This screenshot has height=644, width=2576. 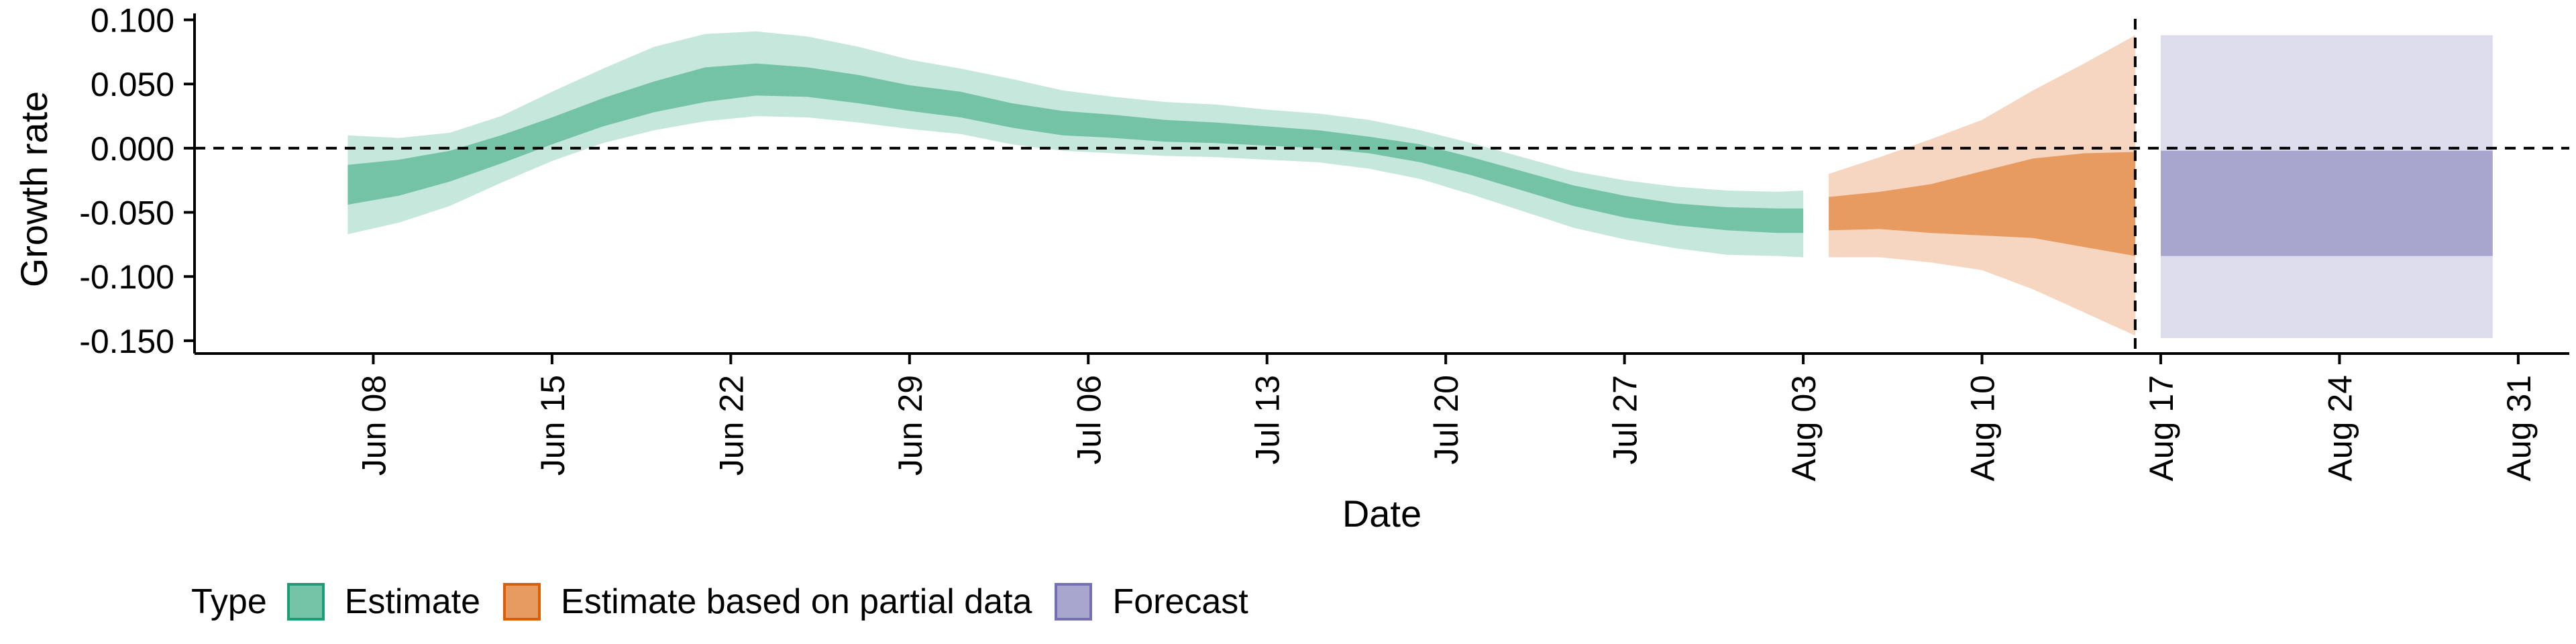 I want to click on x-tick-label: Jul 13, so click(x=1268, y=419).